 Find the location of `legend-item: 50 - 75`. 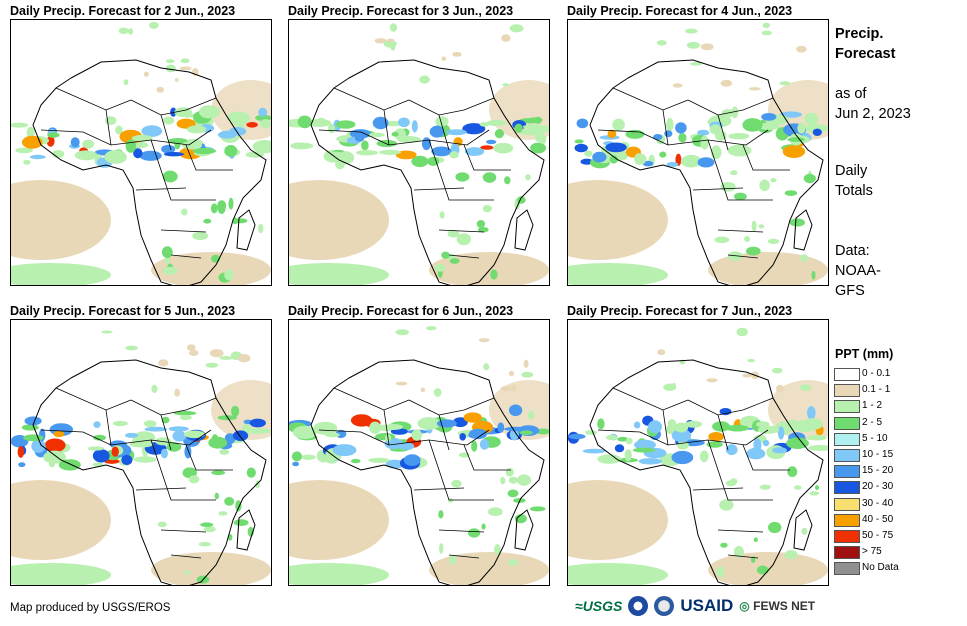

legend-item: 50 - 75 is located at coordinates (884, 536).